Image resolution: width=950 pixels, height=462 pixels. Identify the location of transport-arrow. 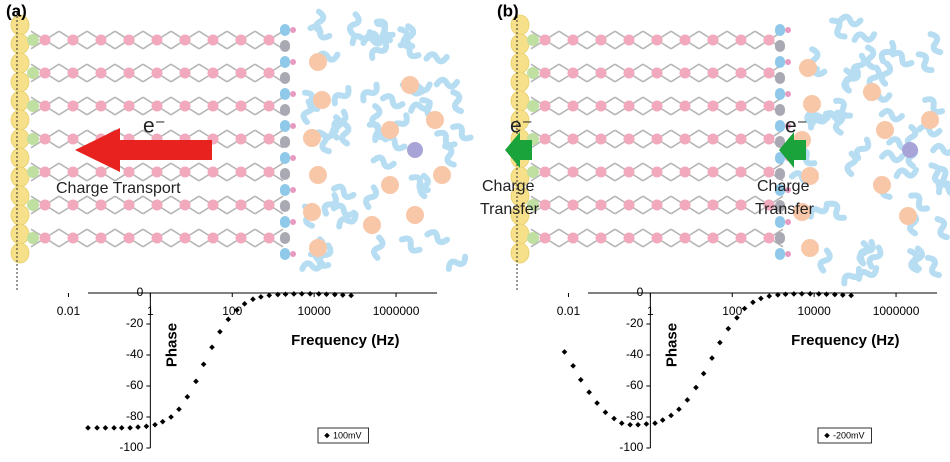
(143, 150).